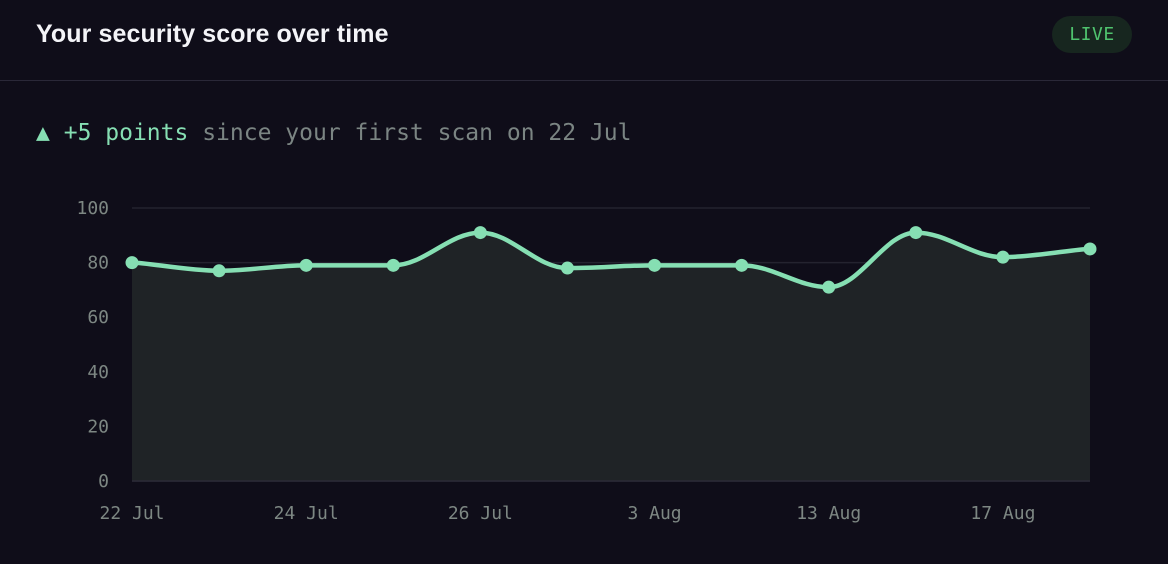  Describe the element at coordinates (654, 513) in the screenshot. I see `x-tick-label-3: 3 Aug` at that location.